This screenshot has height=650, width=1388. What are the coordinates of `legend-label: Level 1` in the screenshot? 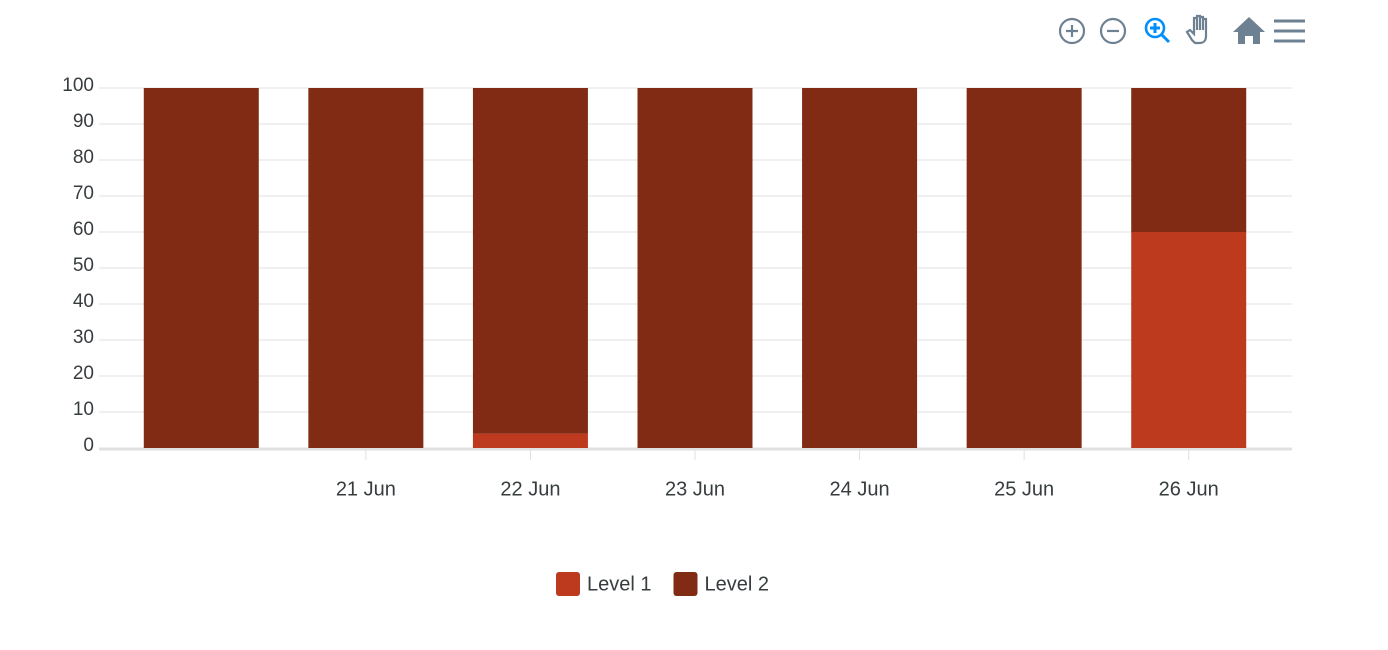 It's located at (619, 584).